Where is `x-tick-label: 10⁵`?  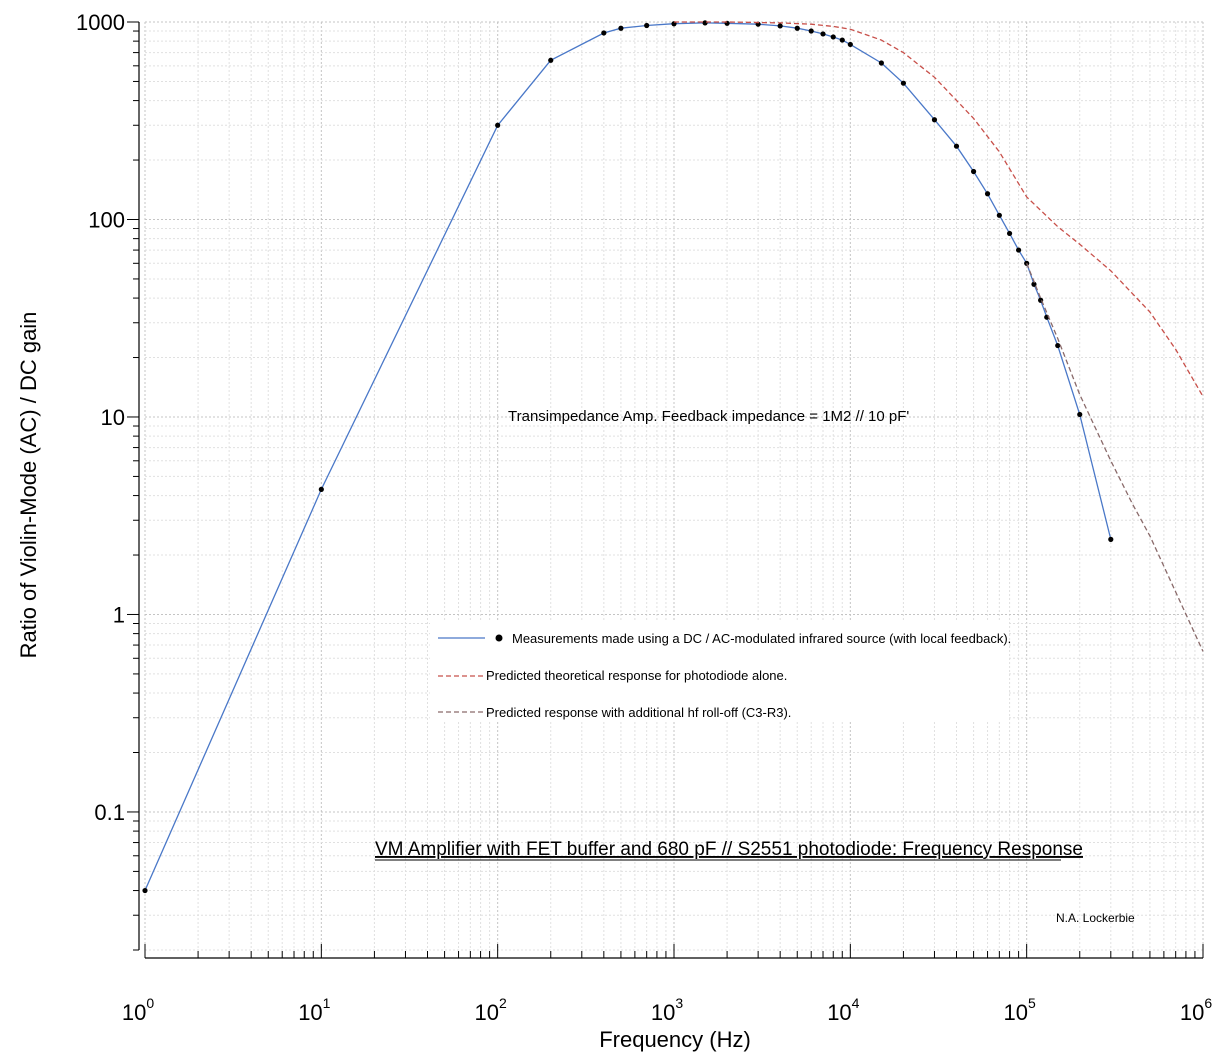
x-tick-label: 10⁵ is located at coordinates (1020, 1010).